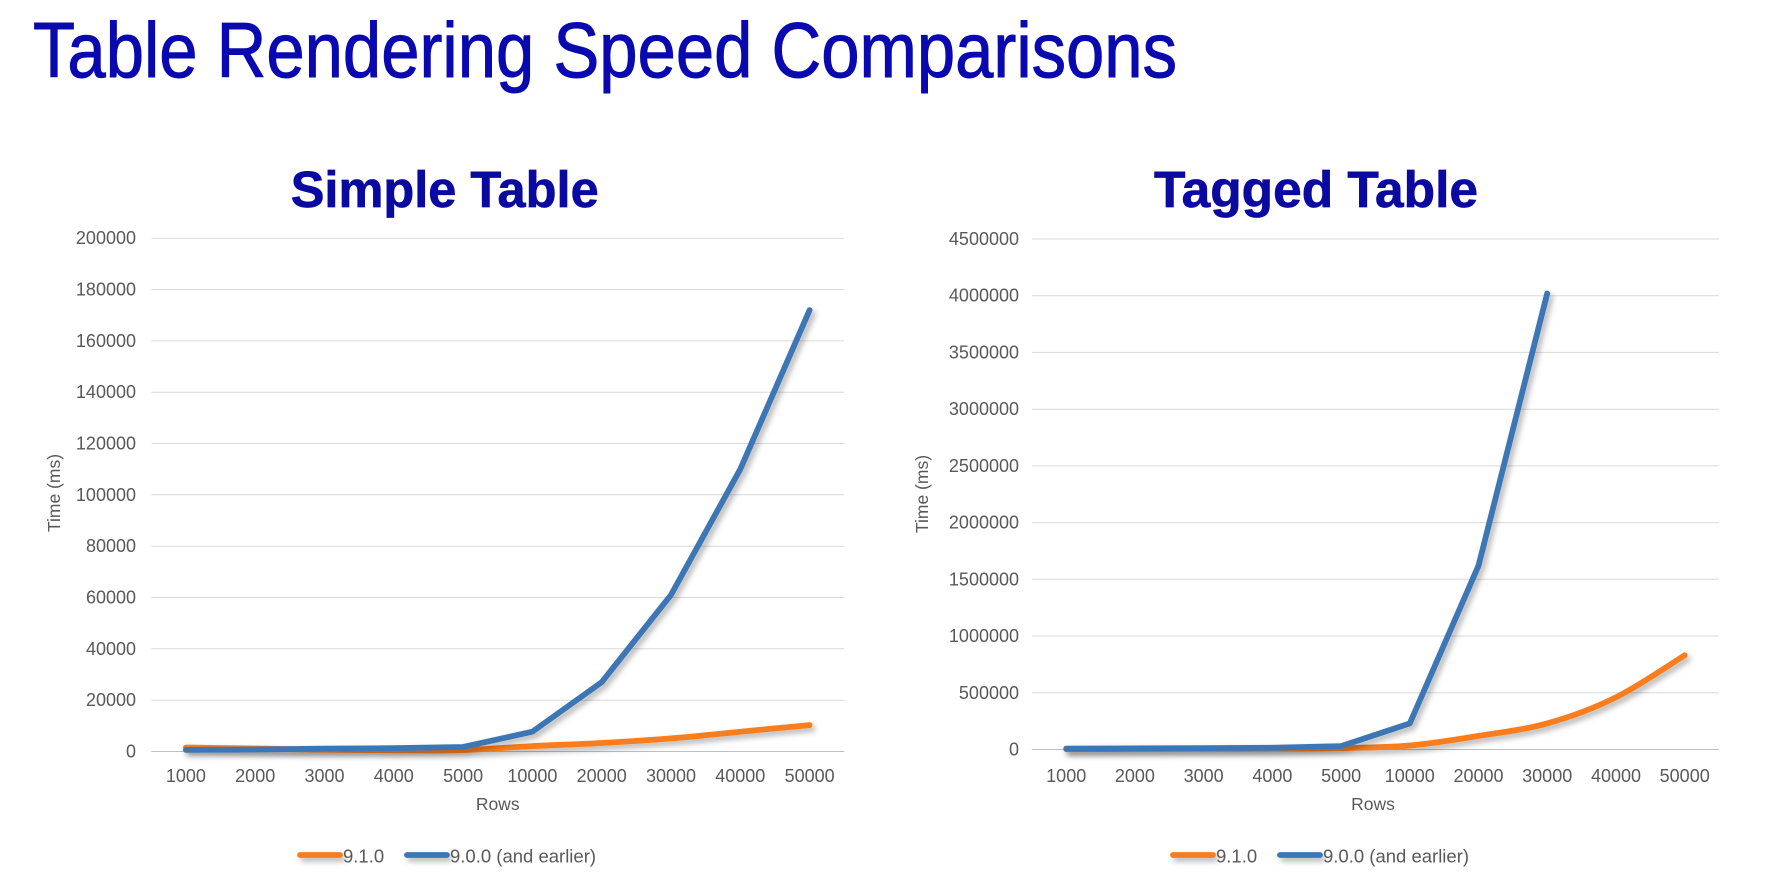  What do you see at coordinates (106, 392) in the screenshot?
I see `svg-text: 140000` at bounding box center [106, 392].